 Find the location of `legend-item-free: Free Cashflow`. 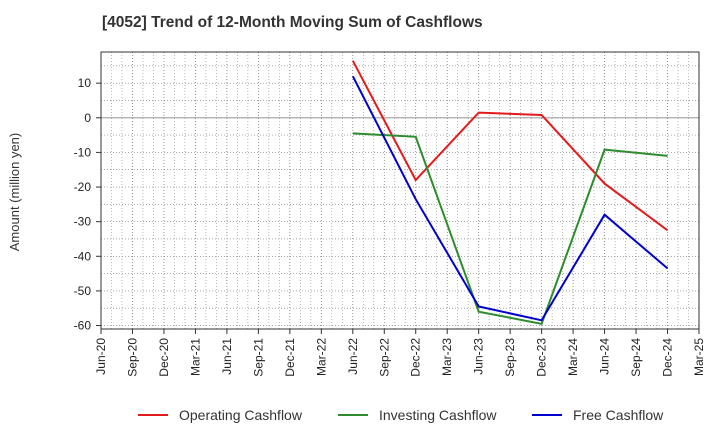

legend-item-free: Free Cashflow is located at coordinates (597, 415).